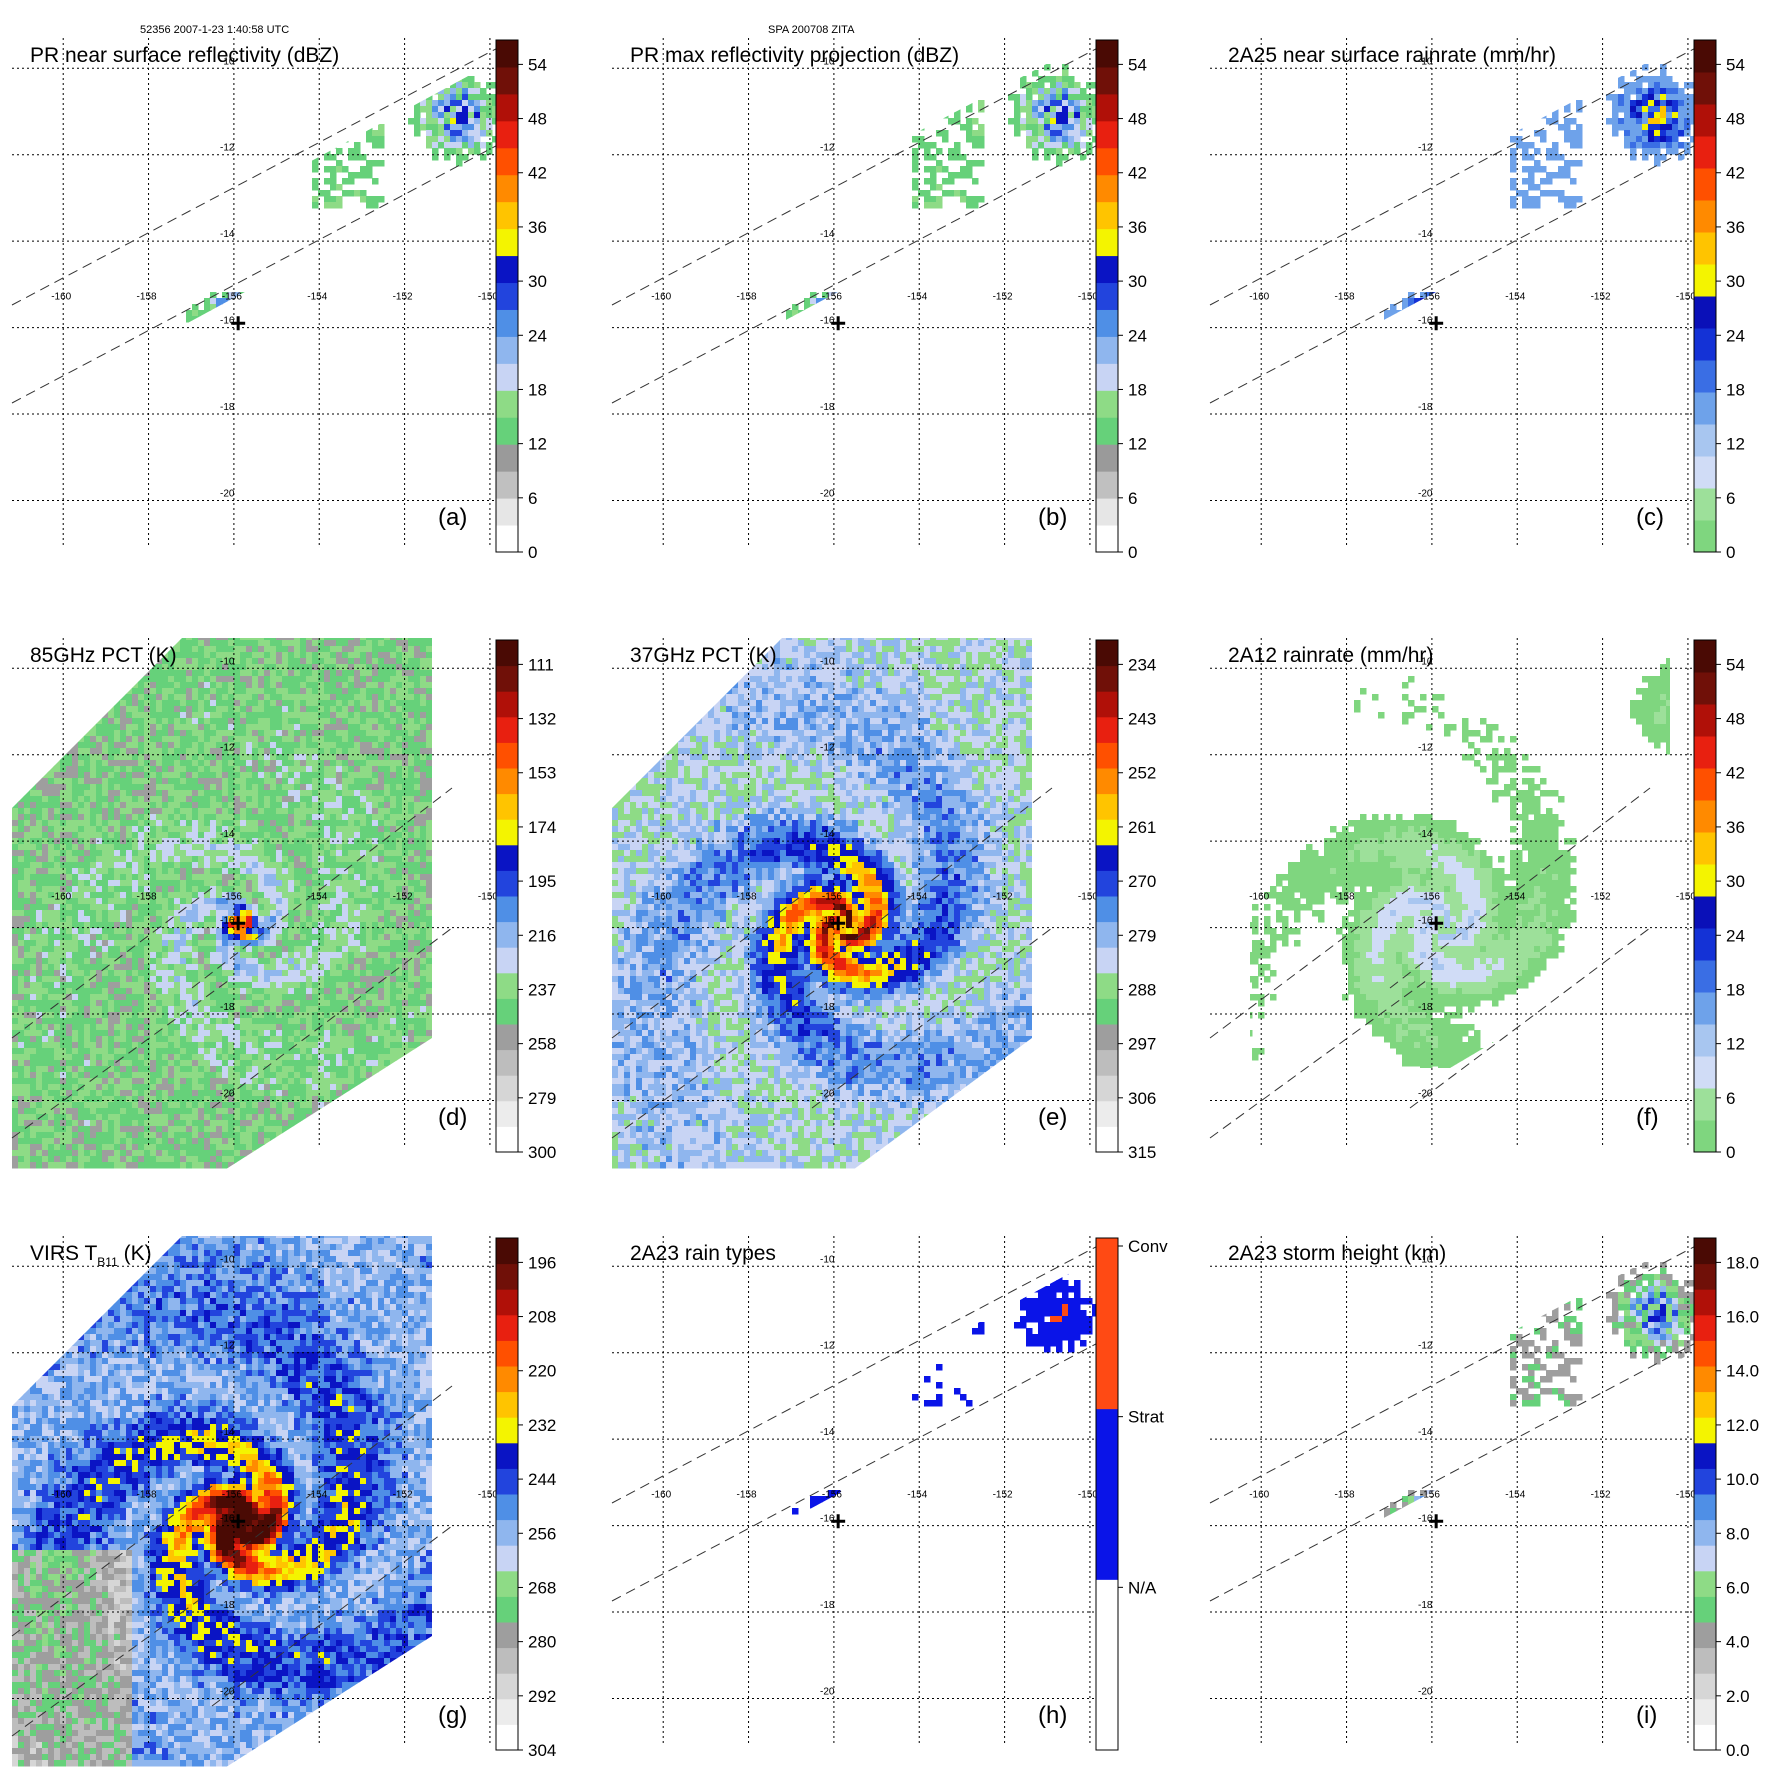 The image size is (1771, 1771). What do you see at coordinates (1137, 173) in the screenshot?
I see `colorbar-tick-label: 42` at bounding box center [1137, 173].